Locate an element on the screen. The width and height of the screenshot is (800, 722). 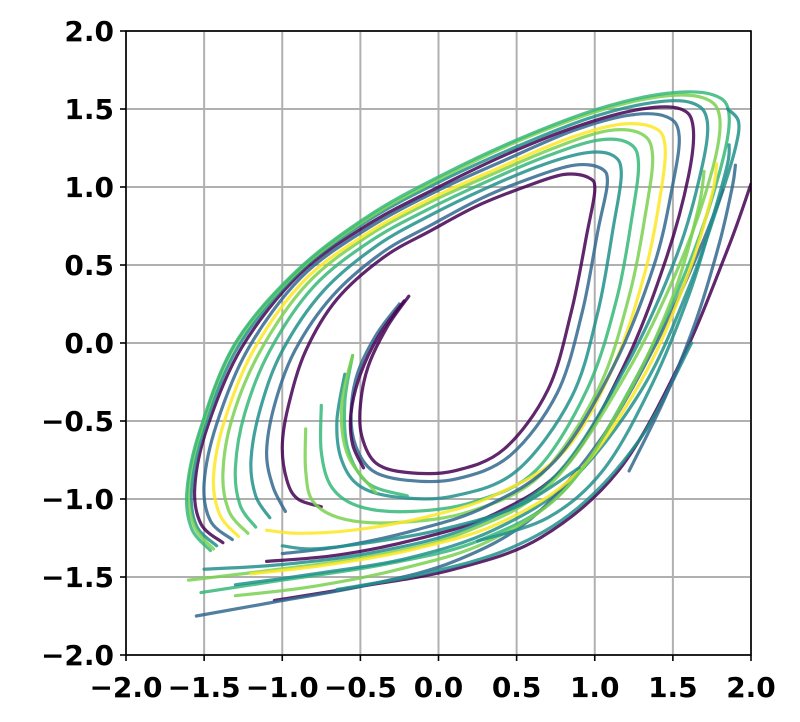
x-tick-label: 0.0 is located at coordinates (439, 687).